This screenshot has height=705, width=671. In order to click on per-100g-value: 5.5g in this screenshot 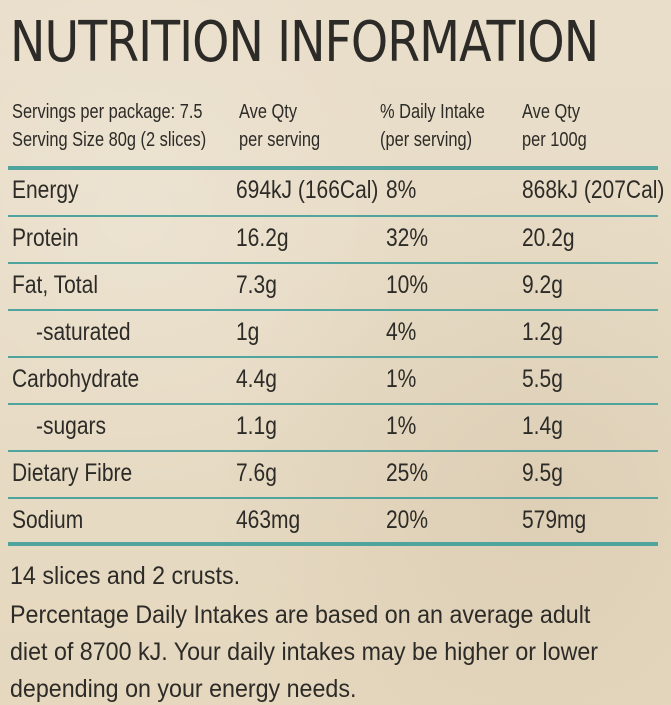, I will do `click(542, 379)`.